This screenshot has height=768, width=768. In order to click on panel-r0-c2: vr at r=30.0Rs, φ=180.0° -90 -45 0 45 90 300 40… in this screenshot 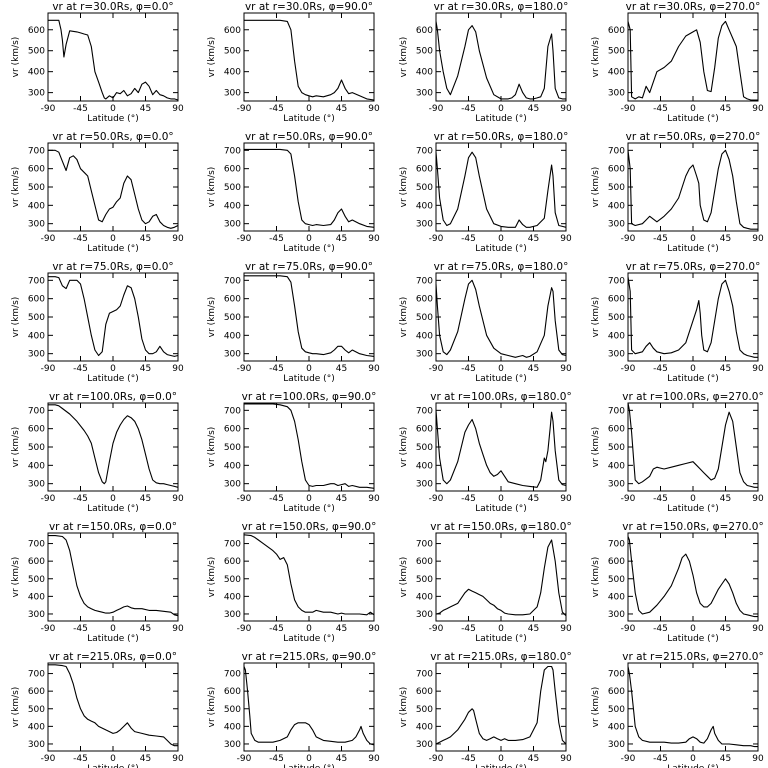, I will do `click(485, 62)`.